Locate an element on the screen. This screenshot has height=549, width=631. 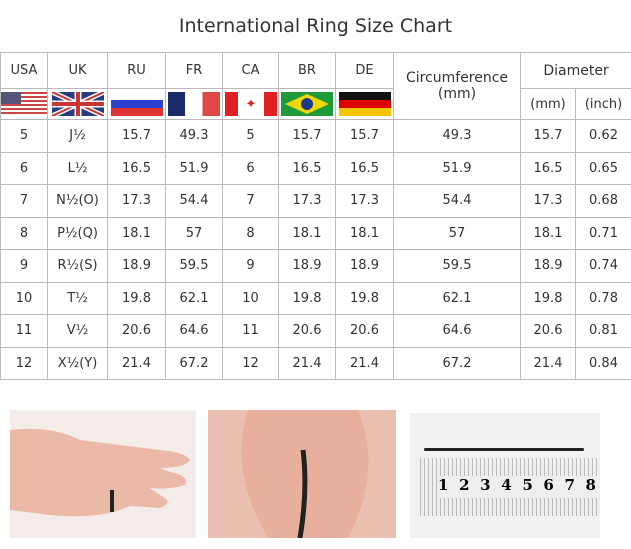
hand-photo is located at coordinates (103, 474).